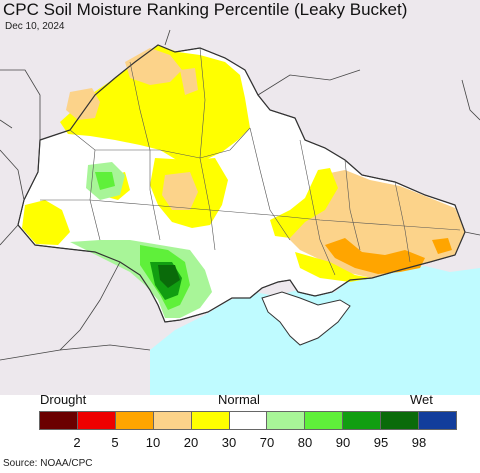  Describe the element at coordinates (304, 203) in the screenshot. I see `zone-dry-30-east-edge` at that location.